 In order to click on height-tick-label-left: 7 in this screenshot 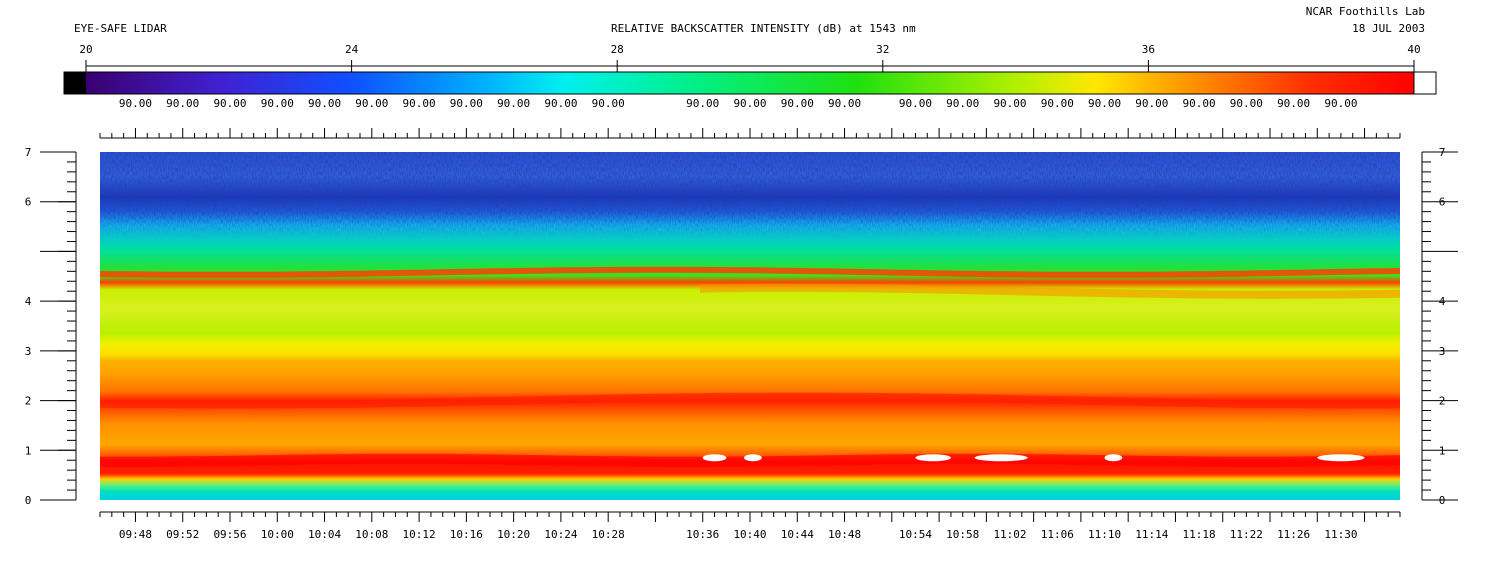, I will do `click(28, 152)`.